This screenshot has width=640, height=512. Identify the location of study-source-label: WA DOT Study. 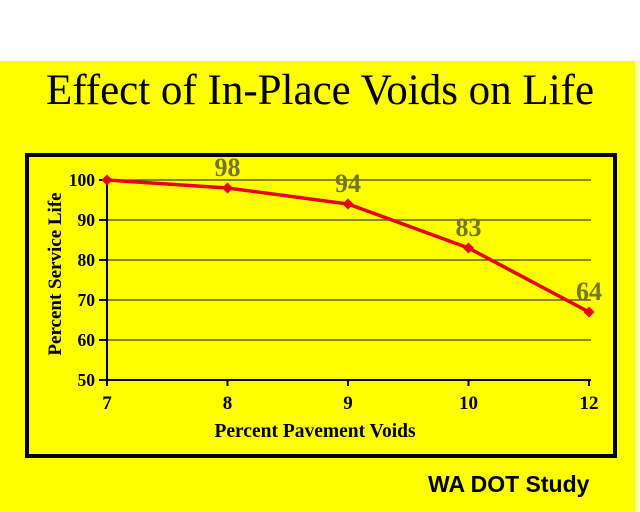
(509, 484).